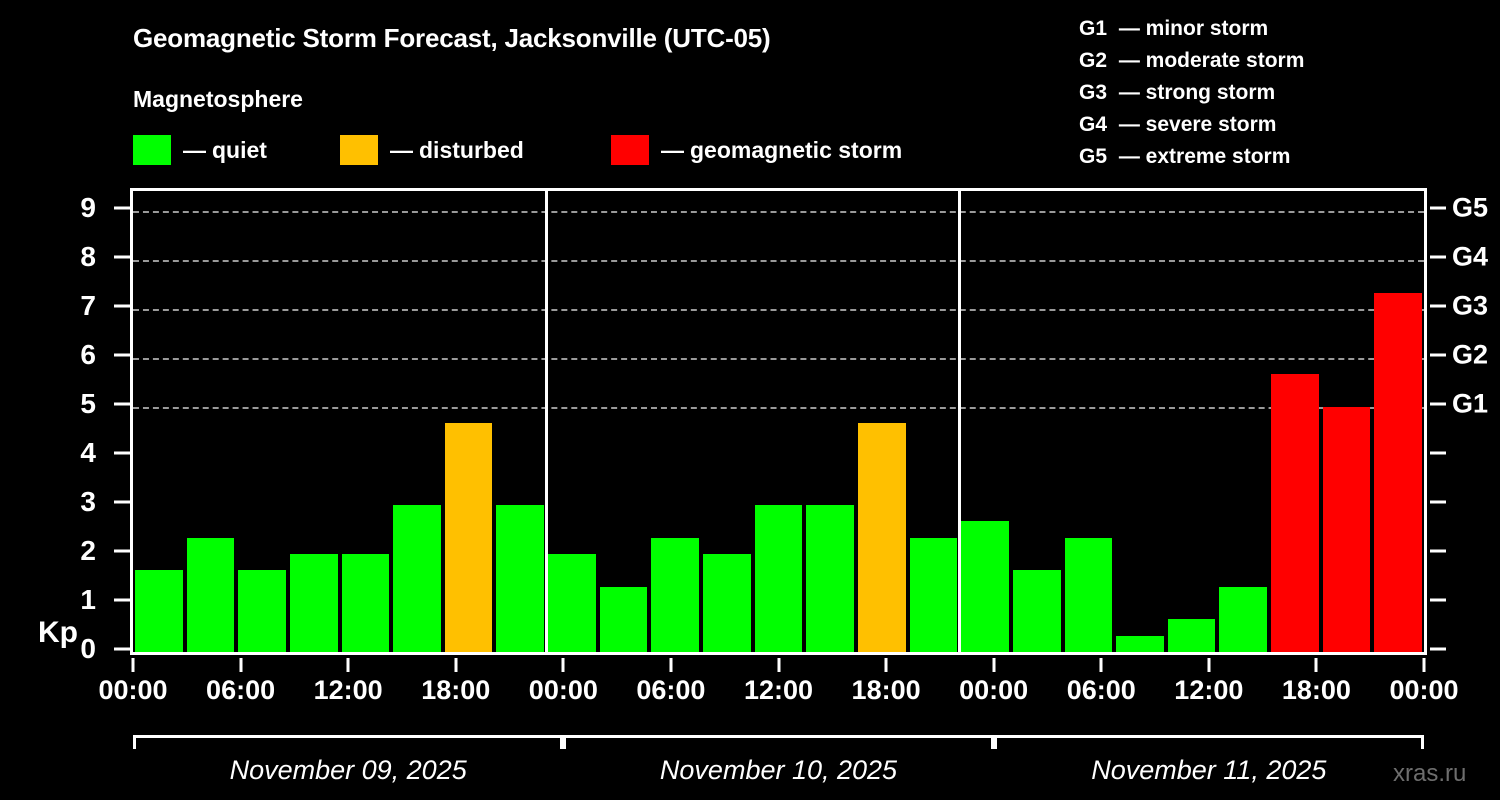 This screenshot has height=800, width=1500. I want to click on legend-label: disturbed, so click(471, 149).